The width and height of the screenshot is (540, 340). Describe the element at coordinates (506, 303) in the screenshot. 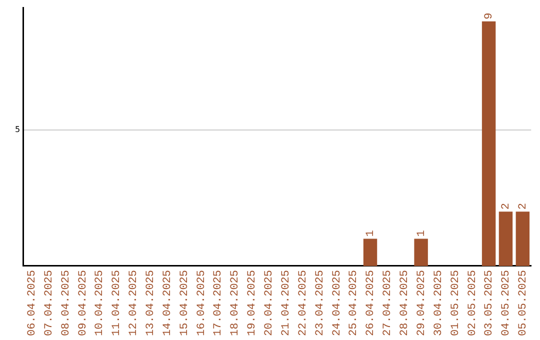

I see `x-tick-label: 04.05.2025` at that location.